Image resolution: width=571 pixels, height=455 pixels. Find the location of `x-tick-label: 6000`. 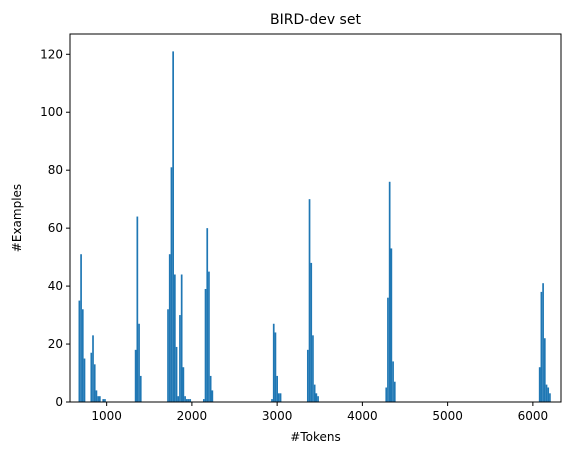

x-tick-label: 6000 is located at coordinates (533, 416).